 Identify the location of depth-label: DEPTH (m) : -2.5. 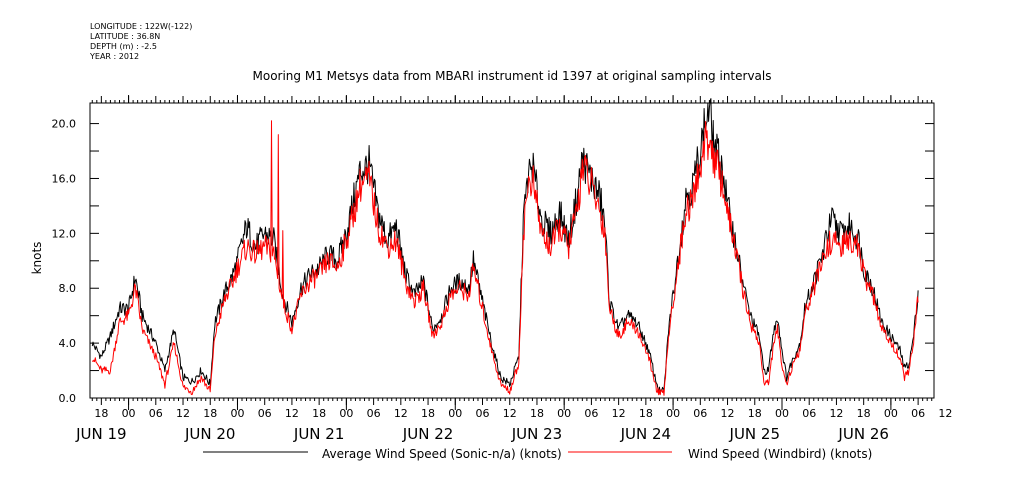
(123, 46).